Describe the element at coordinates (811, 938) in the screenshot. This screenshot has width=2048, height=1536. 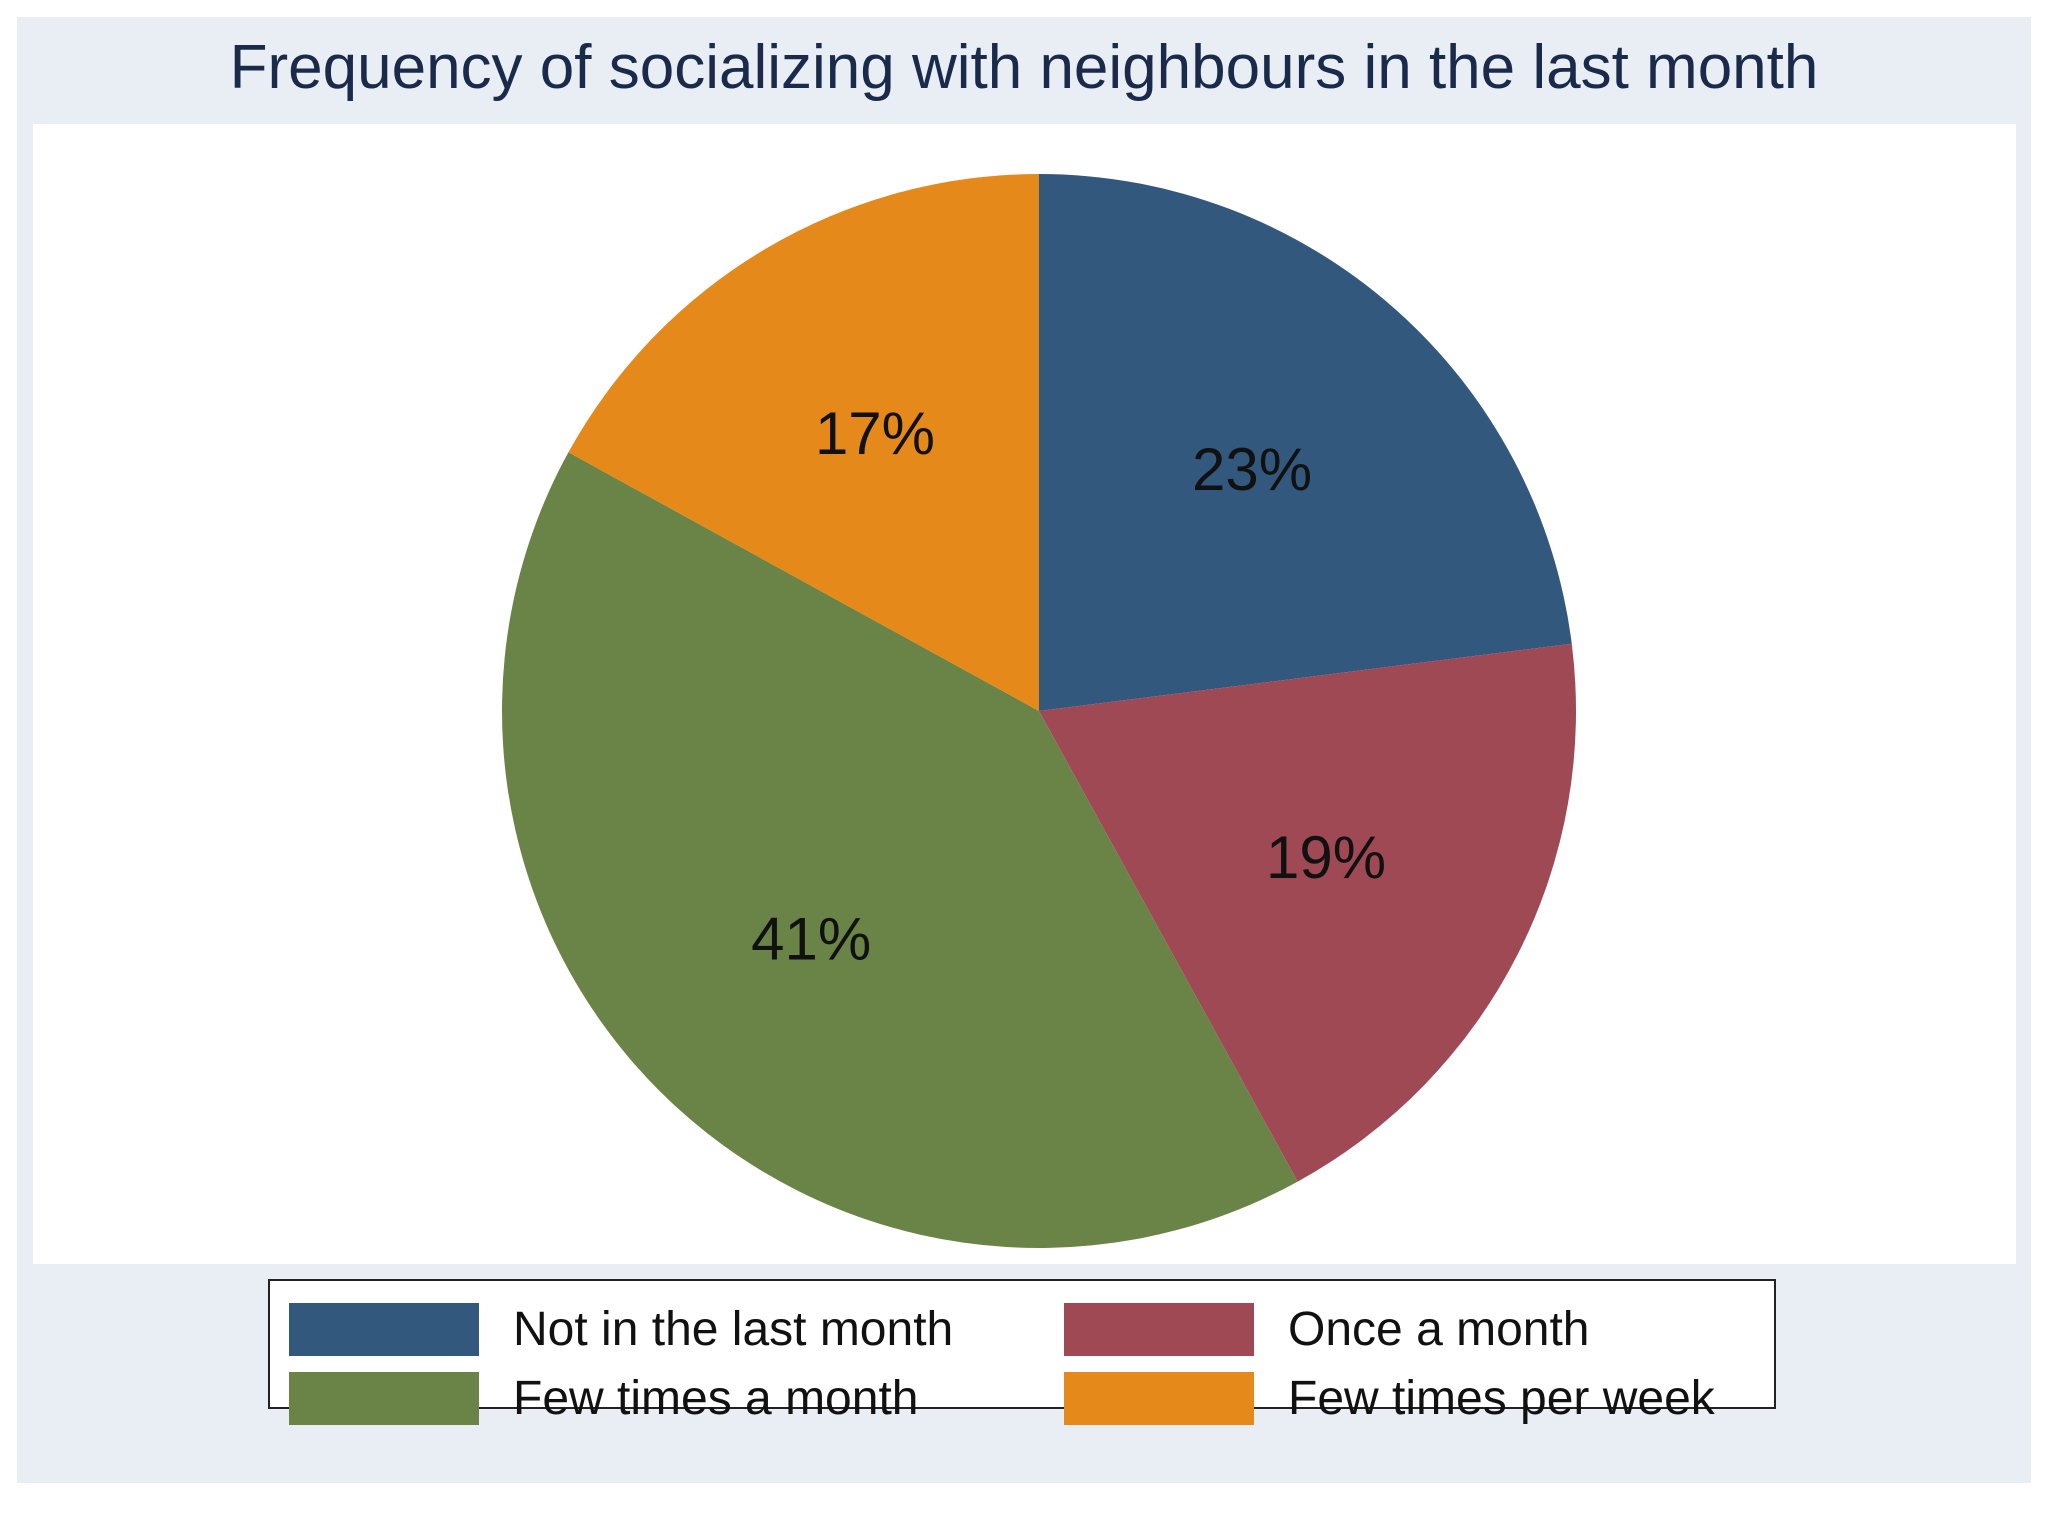
I see `slice-value-label-3: 41%` at that location.